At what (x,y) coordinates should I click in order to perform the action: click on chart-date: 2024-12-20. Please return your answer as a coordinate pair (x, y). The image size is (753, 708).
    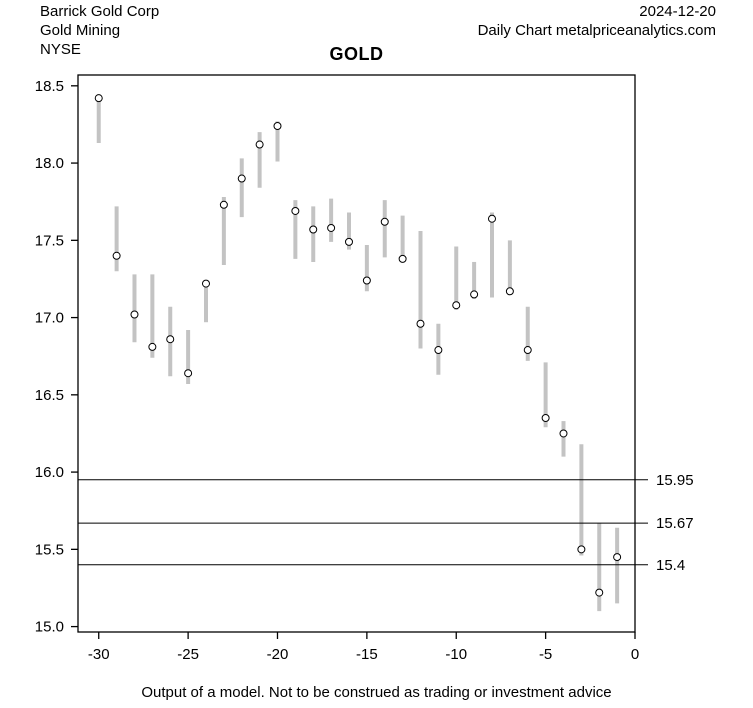
    Looking at the image, I should click on (677, 11).